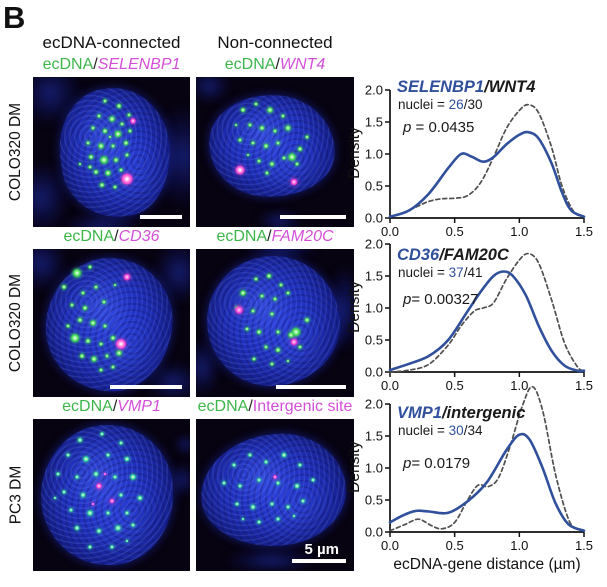 The image size is (607, 587). What do you see at coordinates (16, 152) in the screenshot?
I see `cell-line-label-colo320-row1: COLO320 DM` at bounding box center [16, 152].